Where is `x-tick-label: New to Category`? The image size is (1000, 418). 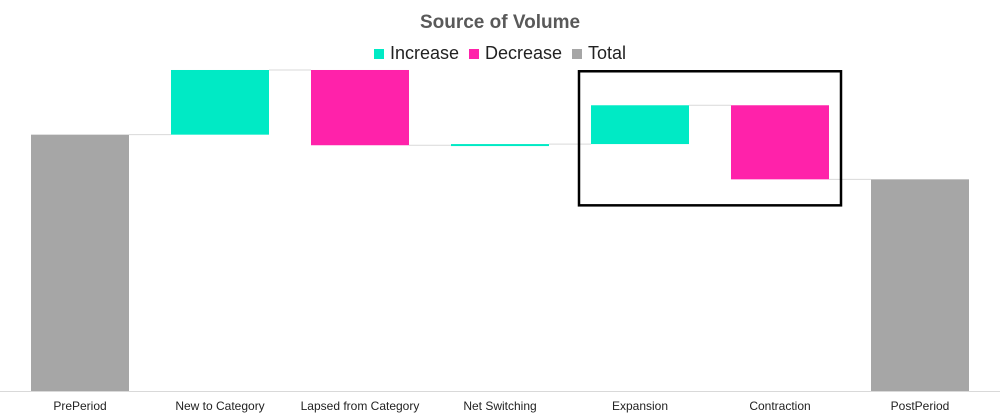
x-tick-label: New to Category is located at coordinates (219, 406).